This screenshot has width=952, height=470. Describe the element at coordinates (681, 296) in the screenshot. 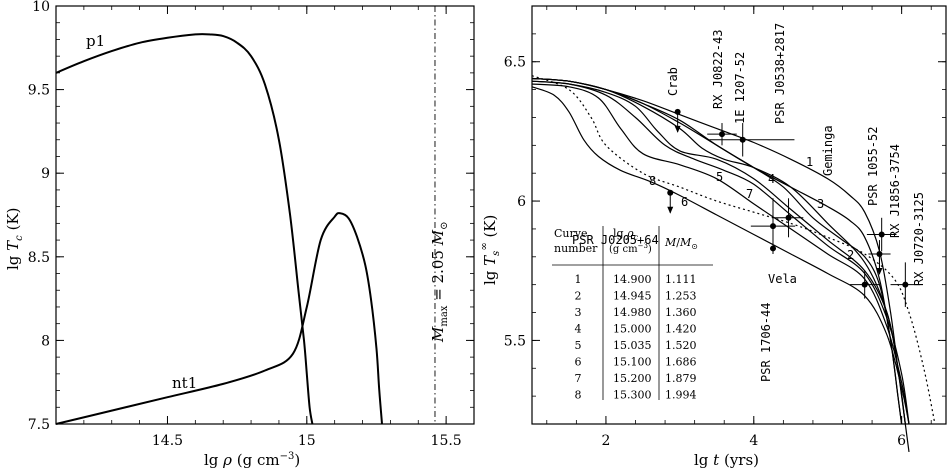

I see `table-cell-mass: 1.253` at that location.